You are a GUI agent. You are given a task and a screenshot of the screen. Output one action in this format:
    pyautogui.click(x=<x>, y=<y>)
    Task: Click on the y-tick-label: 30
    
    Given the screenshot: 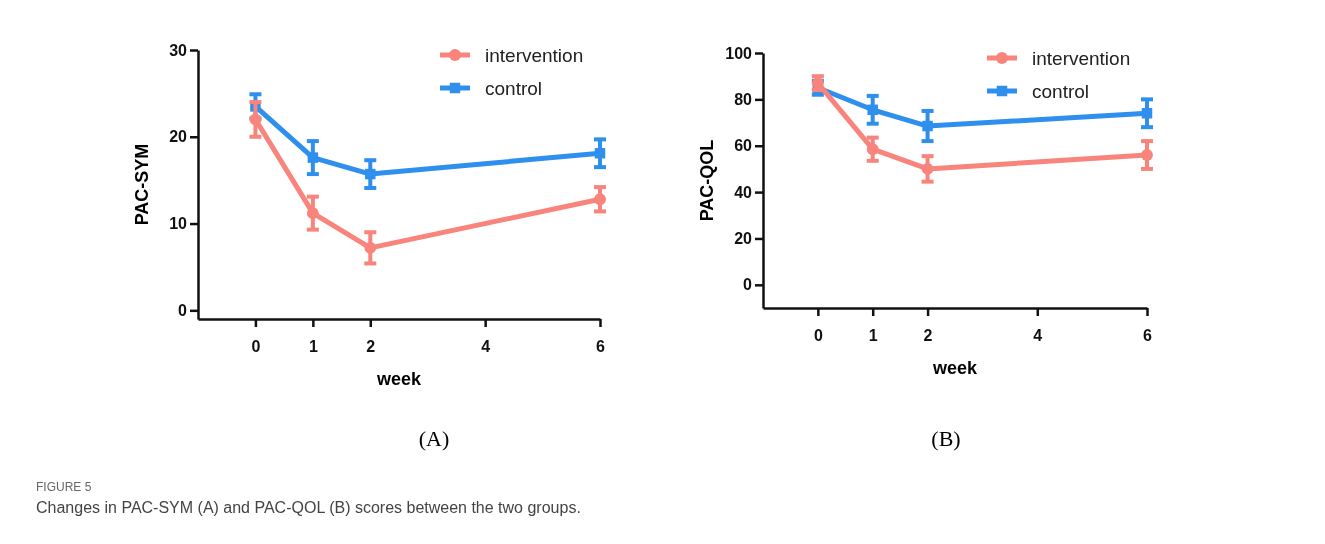 What is the action you would take?
    pyautogui.click(x=178, y=50)
    